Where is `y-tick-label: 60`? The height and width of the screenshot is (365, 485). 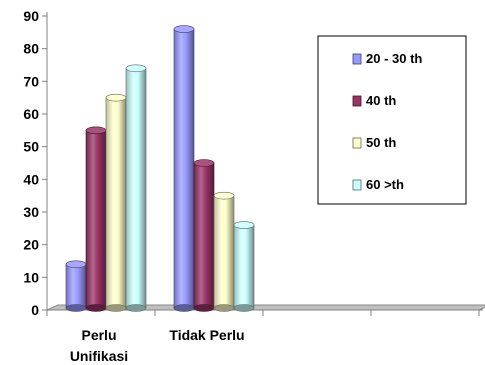 y-tick-label: 60 is located at coordinates (31, 114).